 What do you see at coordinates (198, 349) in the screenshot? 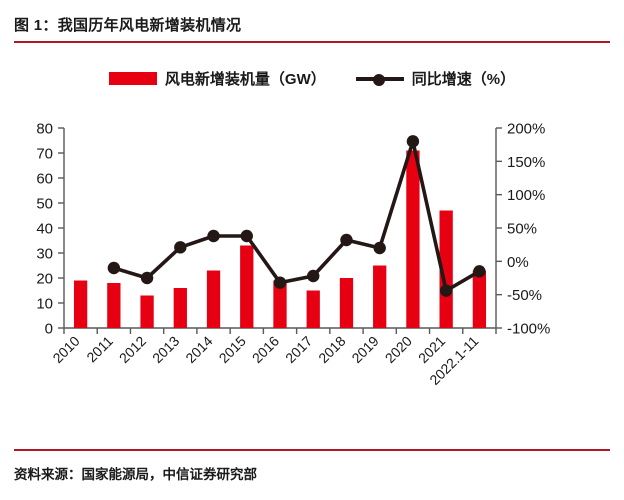
I see `x-axis-label-2014: 2014` at bounding box center [198, 349].